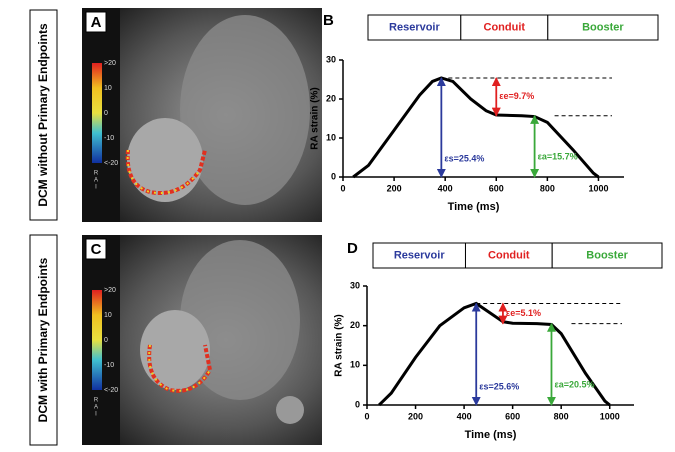 Image resolution: width=675 pixels, height=452 pixels. Describe the element at coordinates (558, 156) in the screenshot. I see `strain-label: εa=15.7%` at that location.